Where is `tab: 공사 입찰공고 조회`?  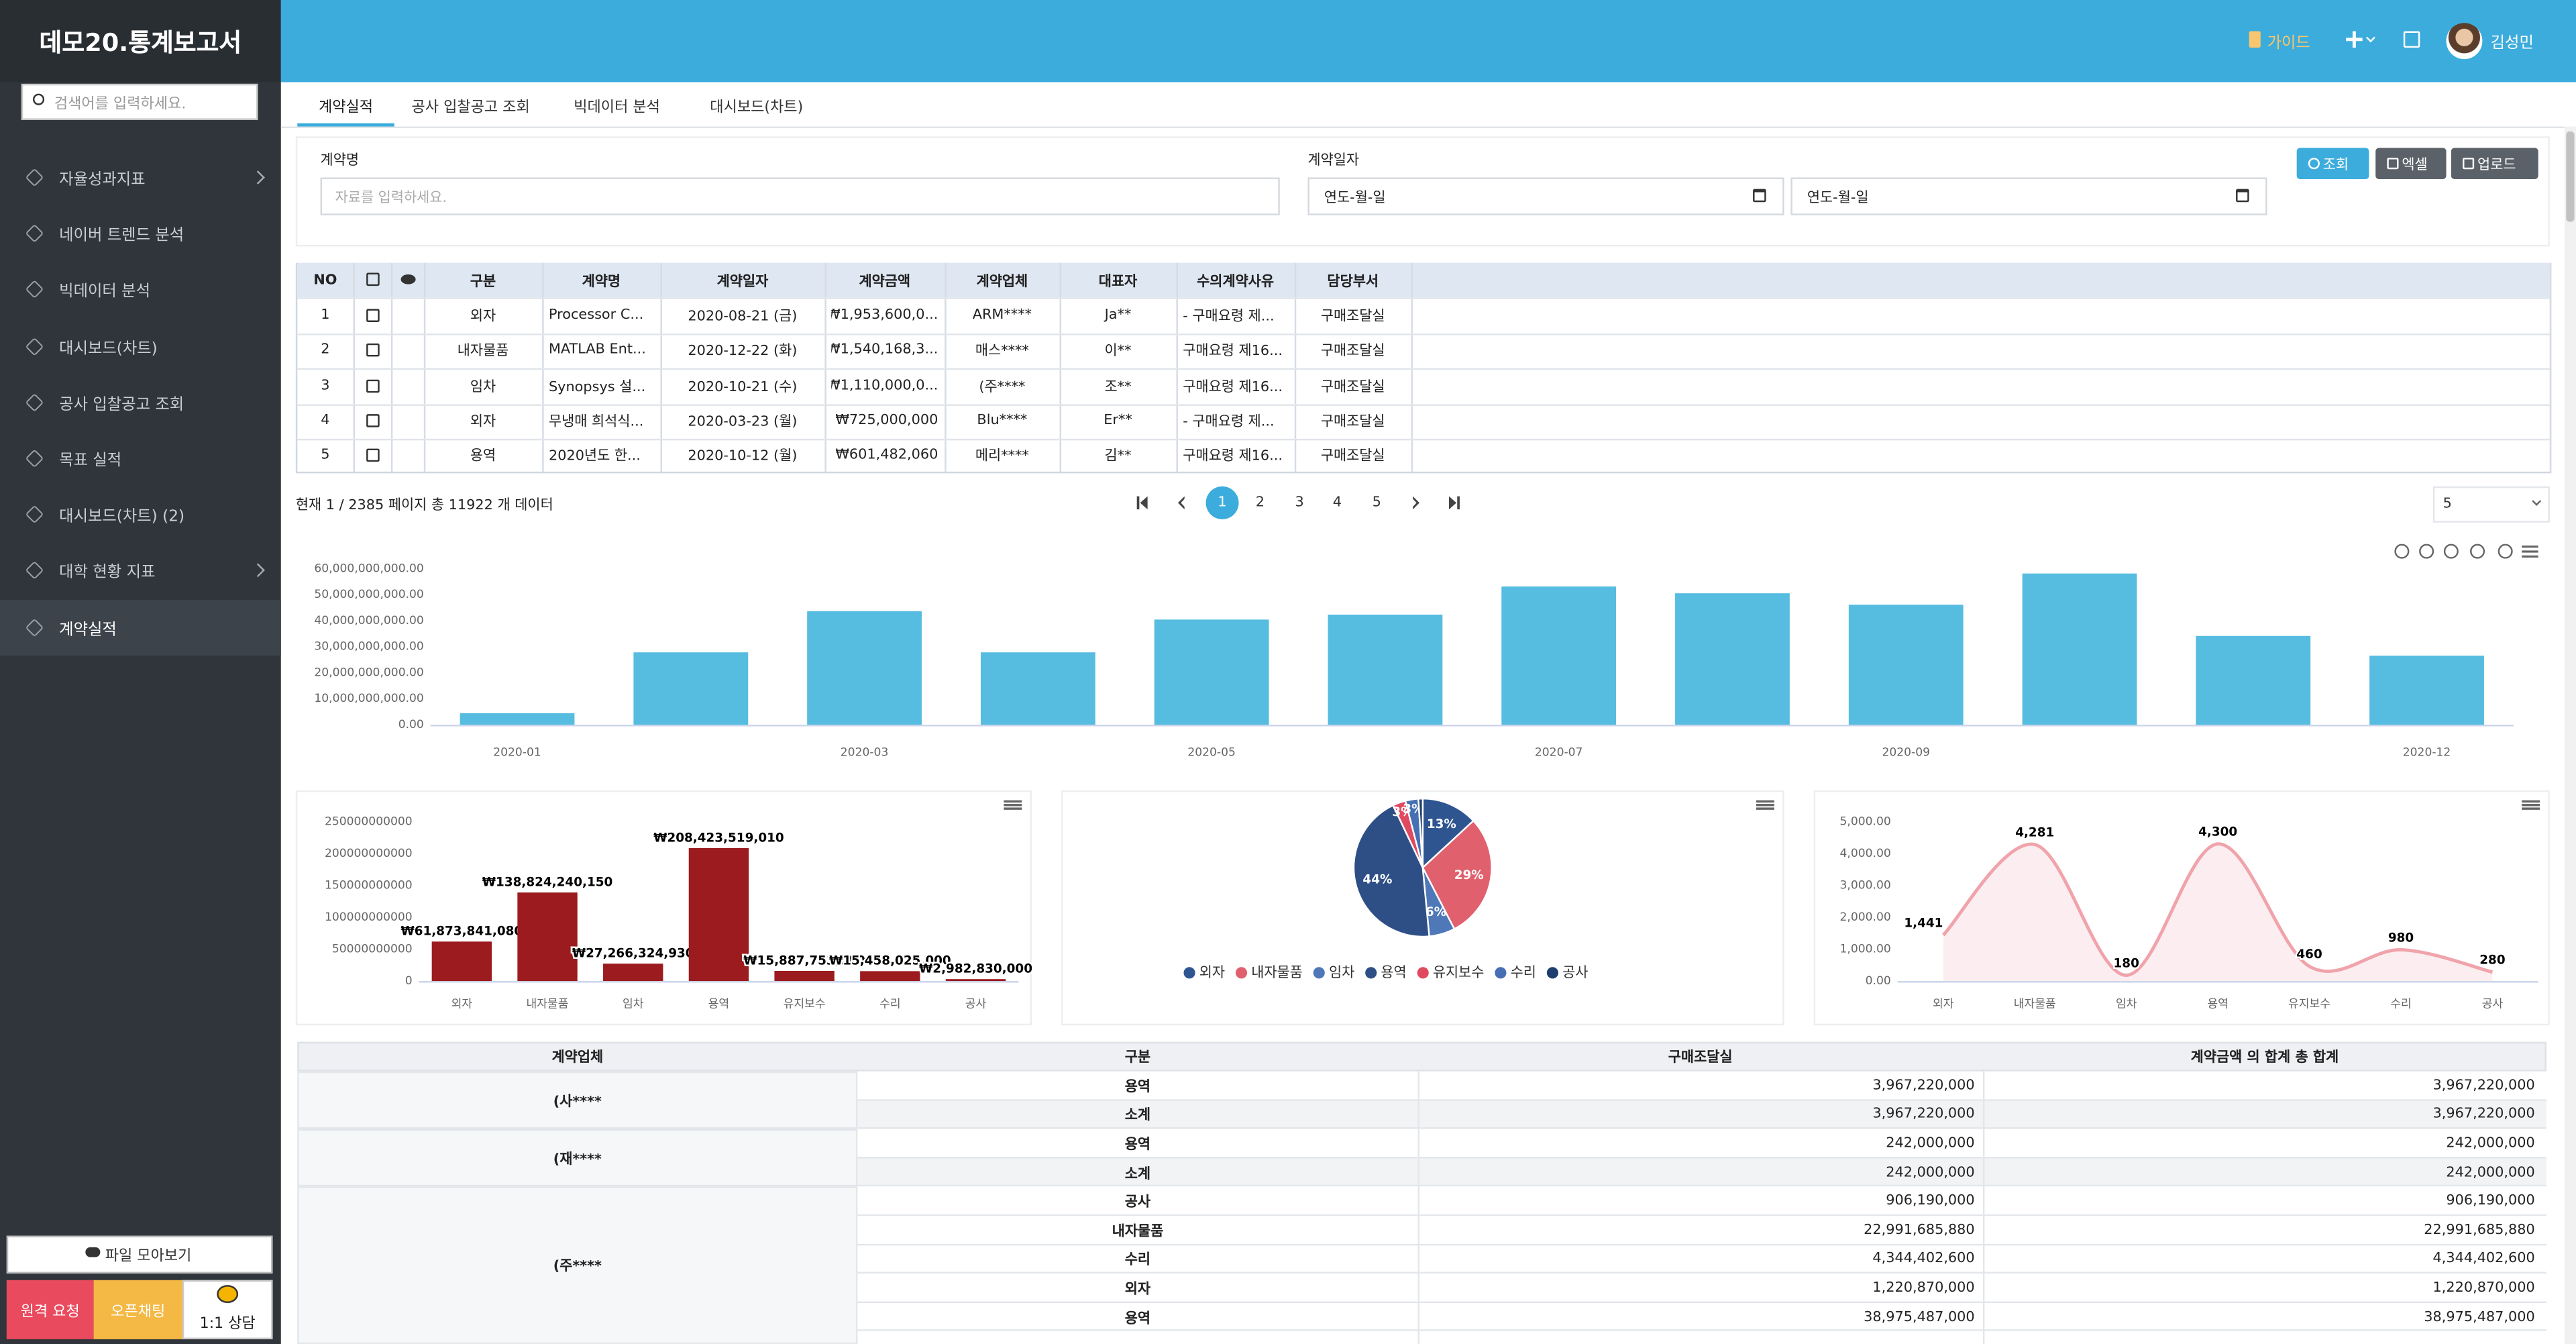
tab: 공사 입찰공고 조회 is located at coordinates (470, 109).